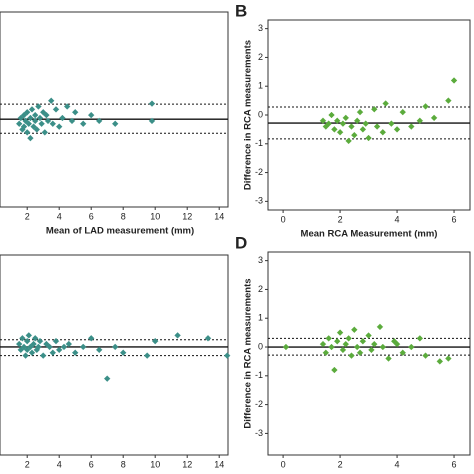 This screenshot has width=474, height=474. What do you see at coordinates (248, 353) in the screenshot?
I see `y-axis-label: Difference in RCA measurements` at bounding box center [248, 353].